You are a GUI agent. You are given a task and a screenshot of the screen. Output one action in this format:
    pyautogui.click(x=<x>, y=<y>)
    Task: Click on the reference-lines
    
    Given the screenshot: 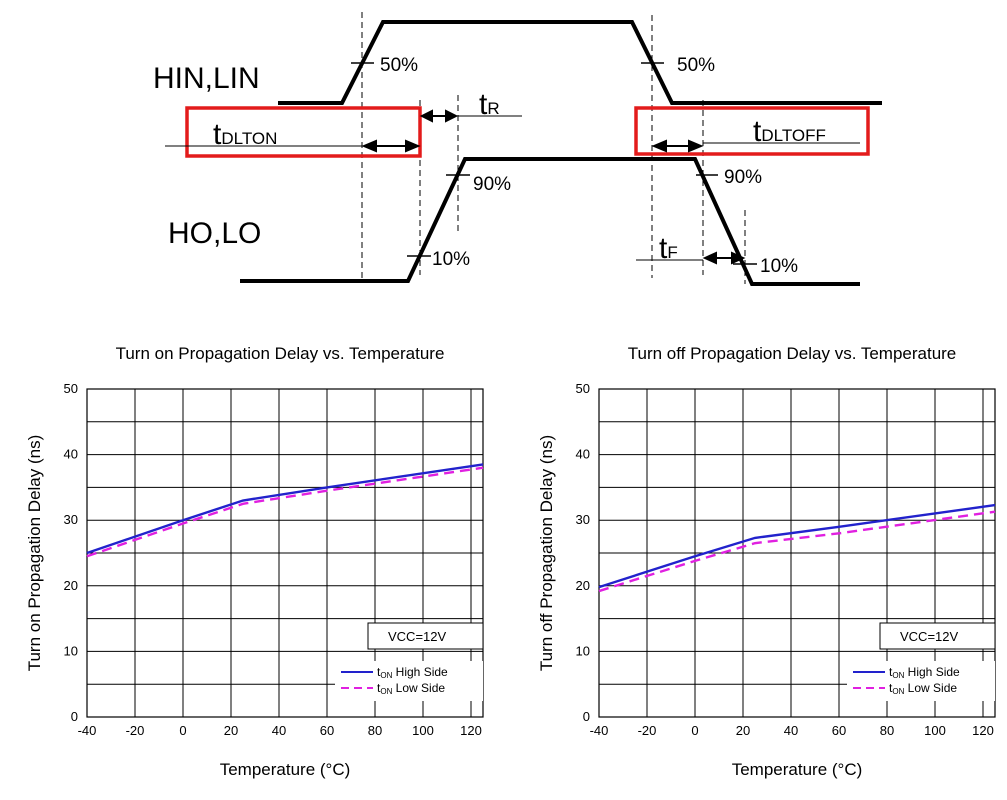 What is the action you would take?
    pyautogui.click(x=553, y=148)
    